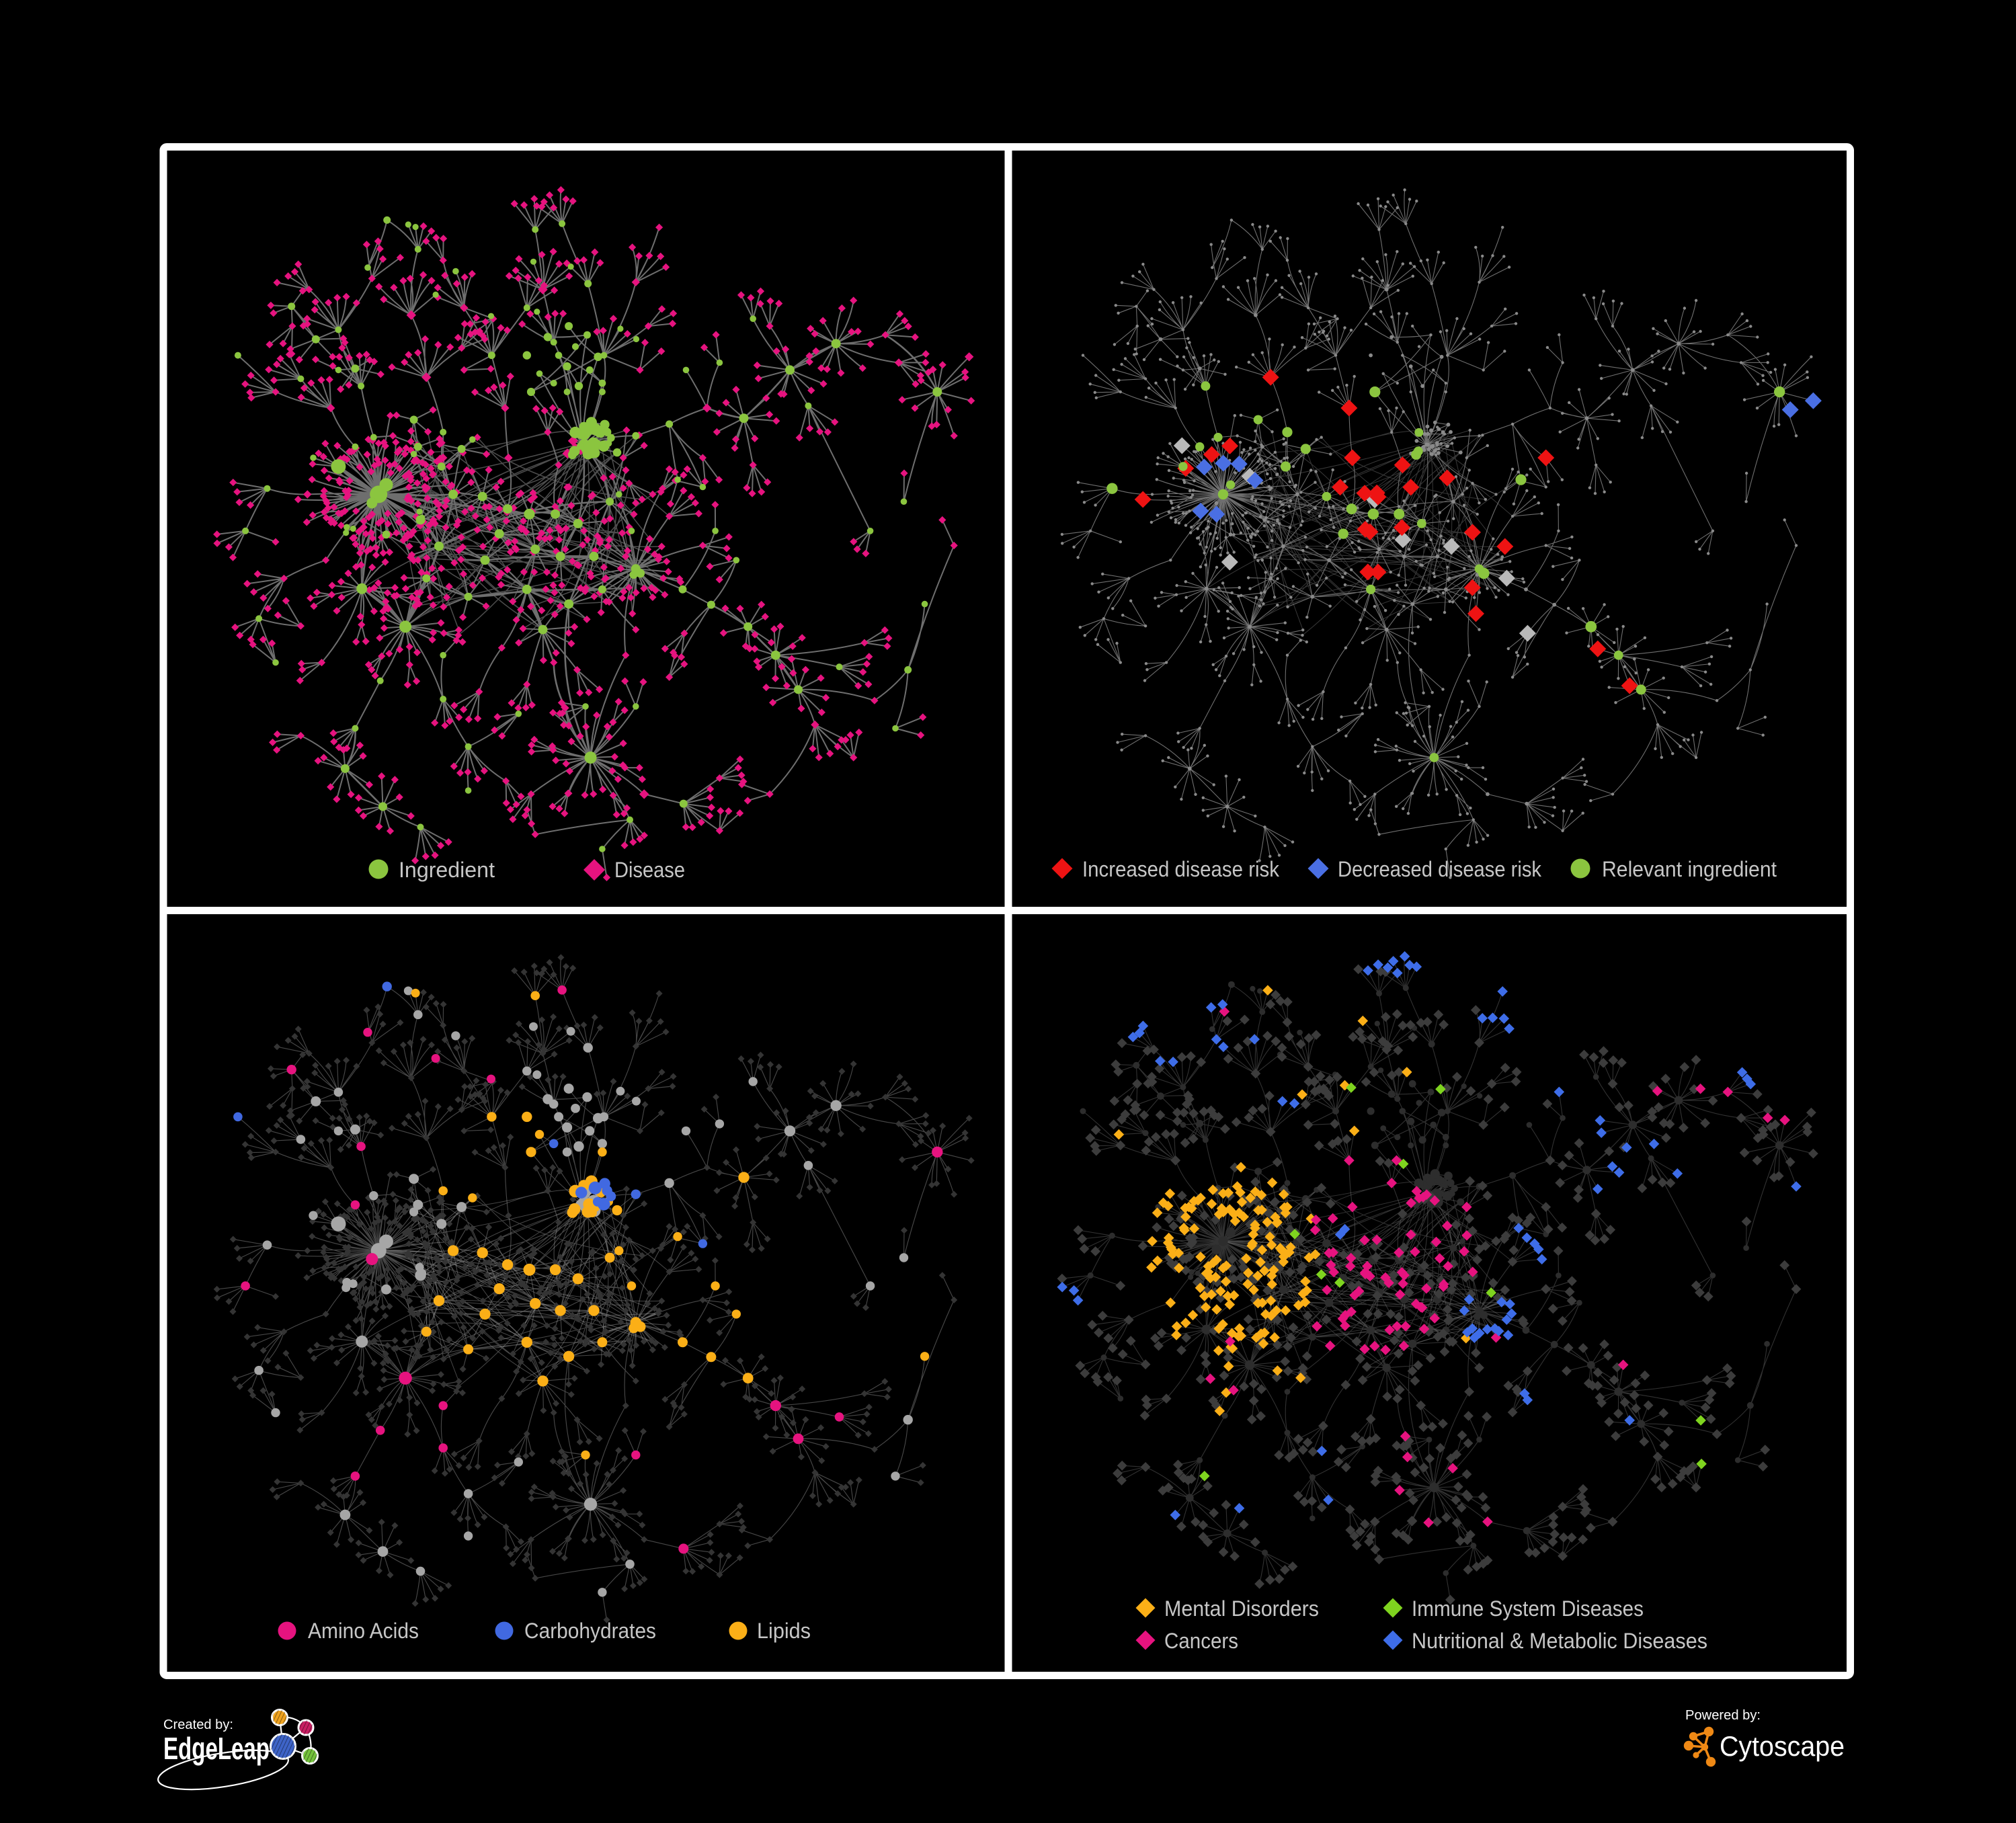 Image resolution: width=2016 pixels, height=1823 pixels. What do you see at coordinates (1723, 1715) in the screenshot?
I see `svg-text: Powered by:` at bounding box center [1723, 1715].